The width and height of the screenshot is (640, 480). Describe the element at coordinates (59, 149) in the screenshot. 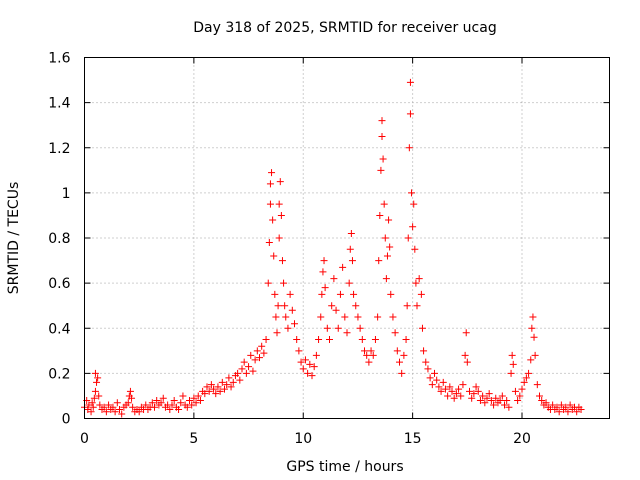

I see `y-tick-label: 1.2` at that location.